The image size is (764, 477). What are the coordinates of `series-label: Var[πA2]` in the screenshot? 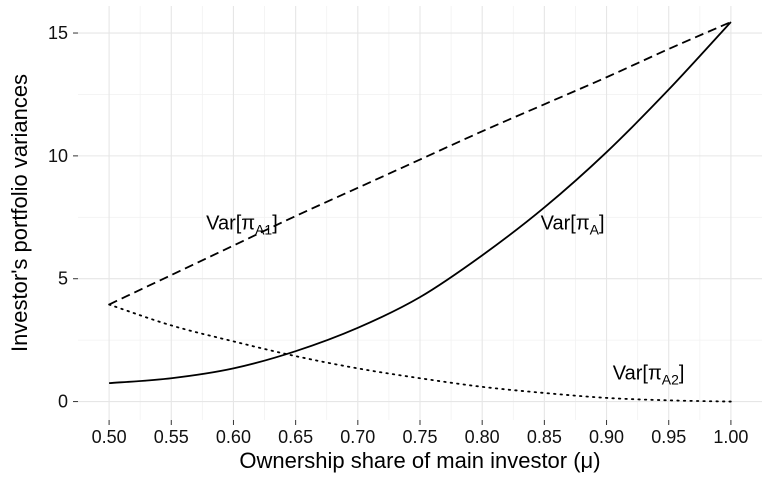 It's located at (649, 374).